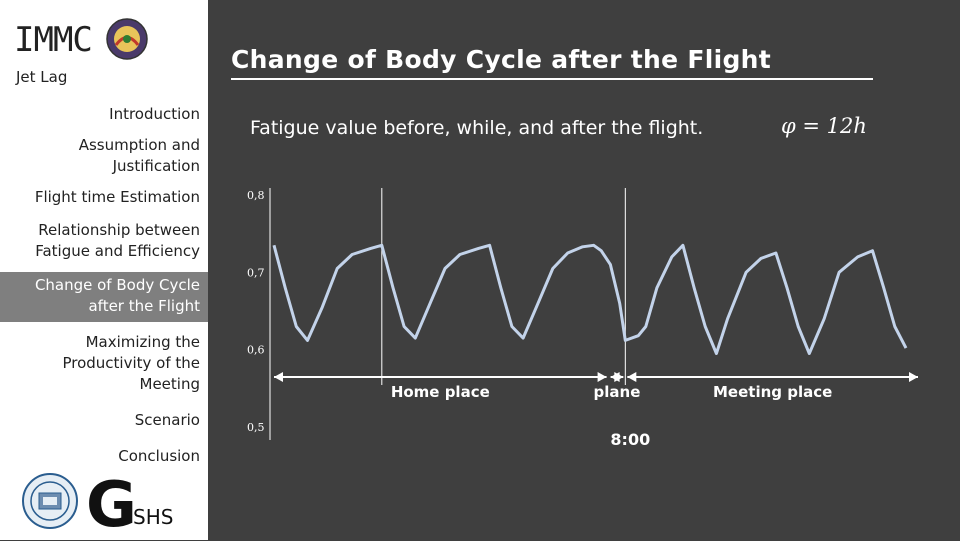 This screenshot has height=541, width=960. Describe the element at coordinates (53, 40) in the screenshot. I see `brand-logo: IMMC` at that location.